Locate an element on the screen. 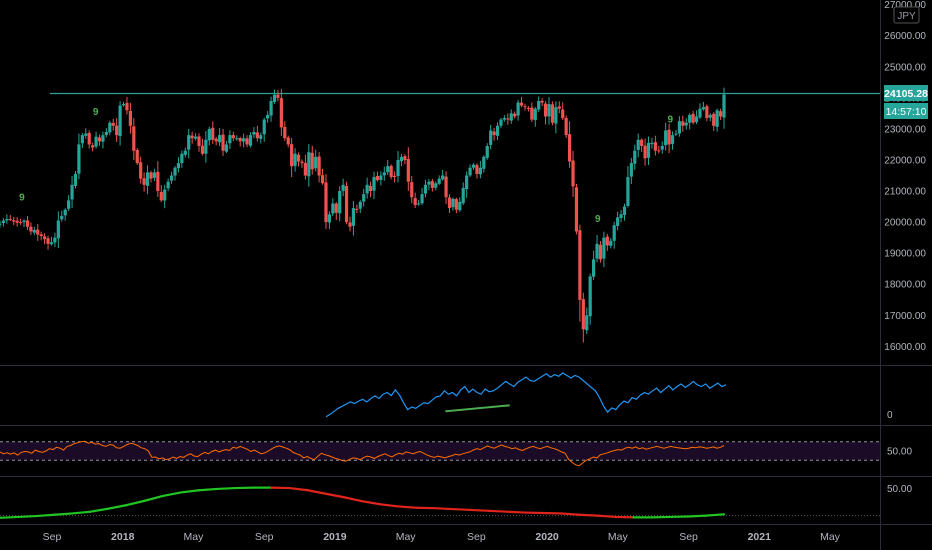 The height and width of the screenshot is (550, 932). ma-pane is located at coordinates (440, 502).